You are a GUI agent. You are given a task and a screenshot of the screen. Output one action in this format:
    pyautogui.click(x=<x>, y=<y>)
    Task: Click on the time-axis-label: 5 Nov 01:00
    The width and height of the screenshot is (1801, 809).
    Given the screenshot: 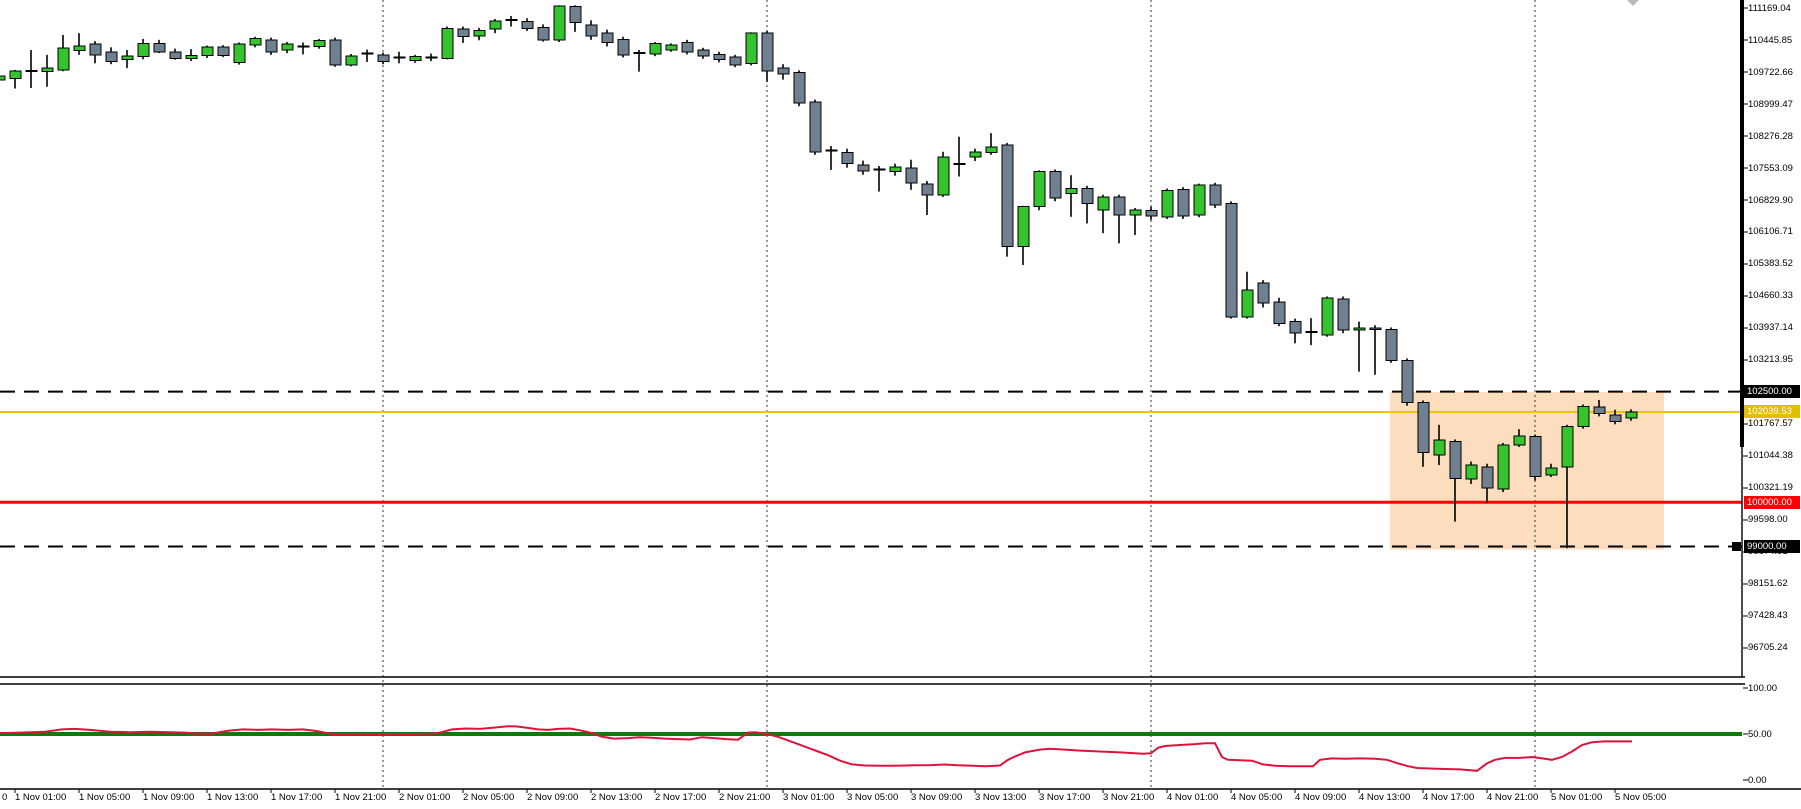 What is the action you would take?
    pyautogui.click(x=1577, y=797)
    